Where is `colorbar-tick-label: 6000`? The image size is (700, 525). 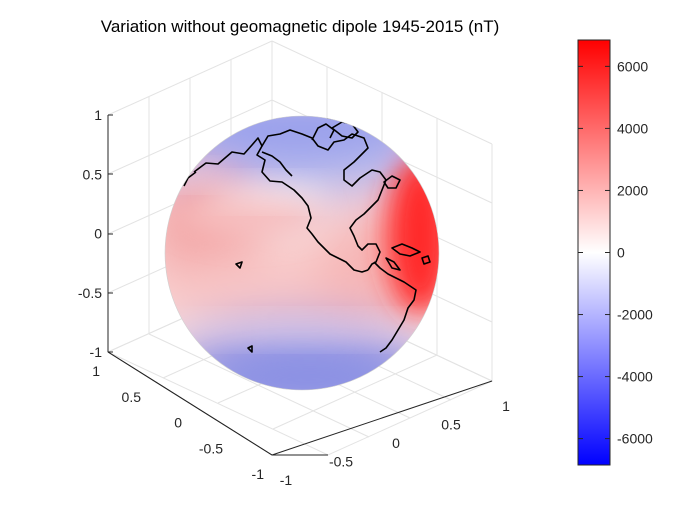 colorbar-tick-label: 6000 is located at coordinates (632, 66).